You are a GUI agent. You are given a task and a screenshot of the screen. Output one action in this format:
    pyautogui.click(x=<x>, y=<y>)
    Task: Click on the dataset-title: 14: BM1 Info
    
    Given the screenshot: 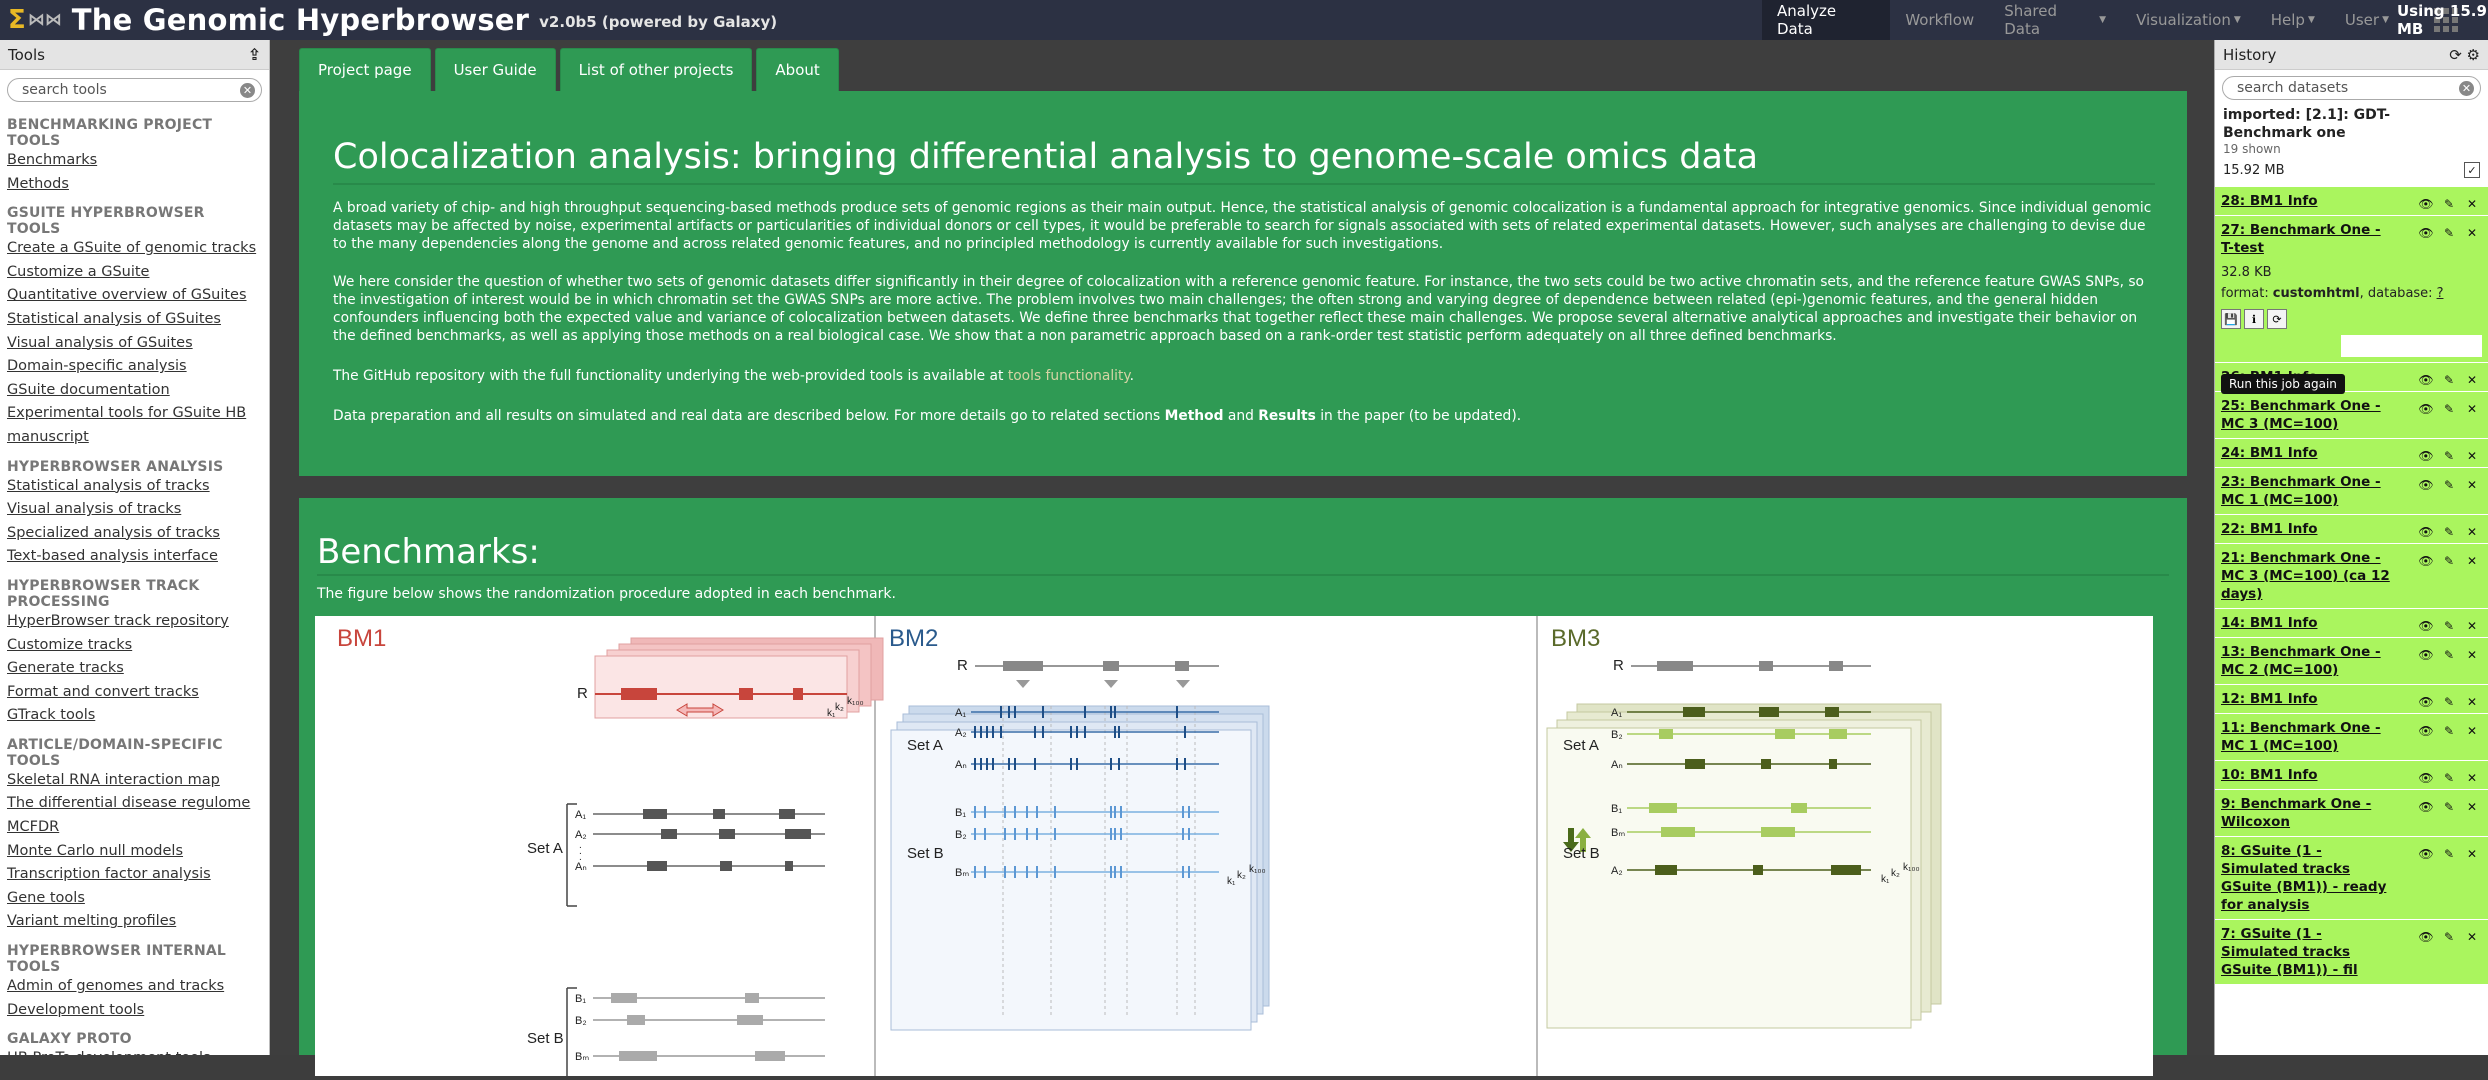 What is the action you would take?
    pyautogui.click(x=2269, y=623)
    